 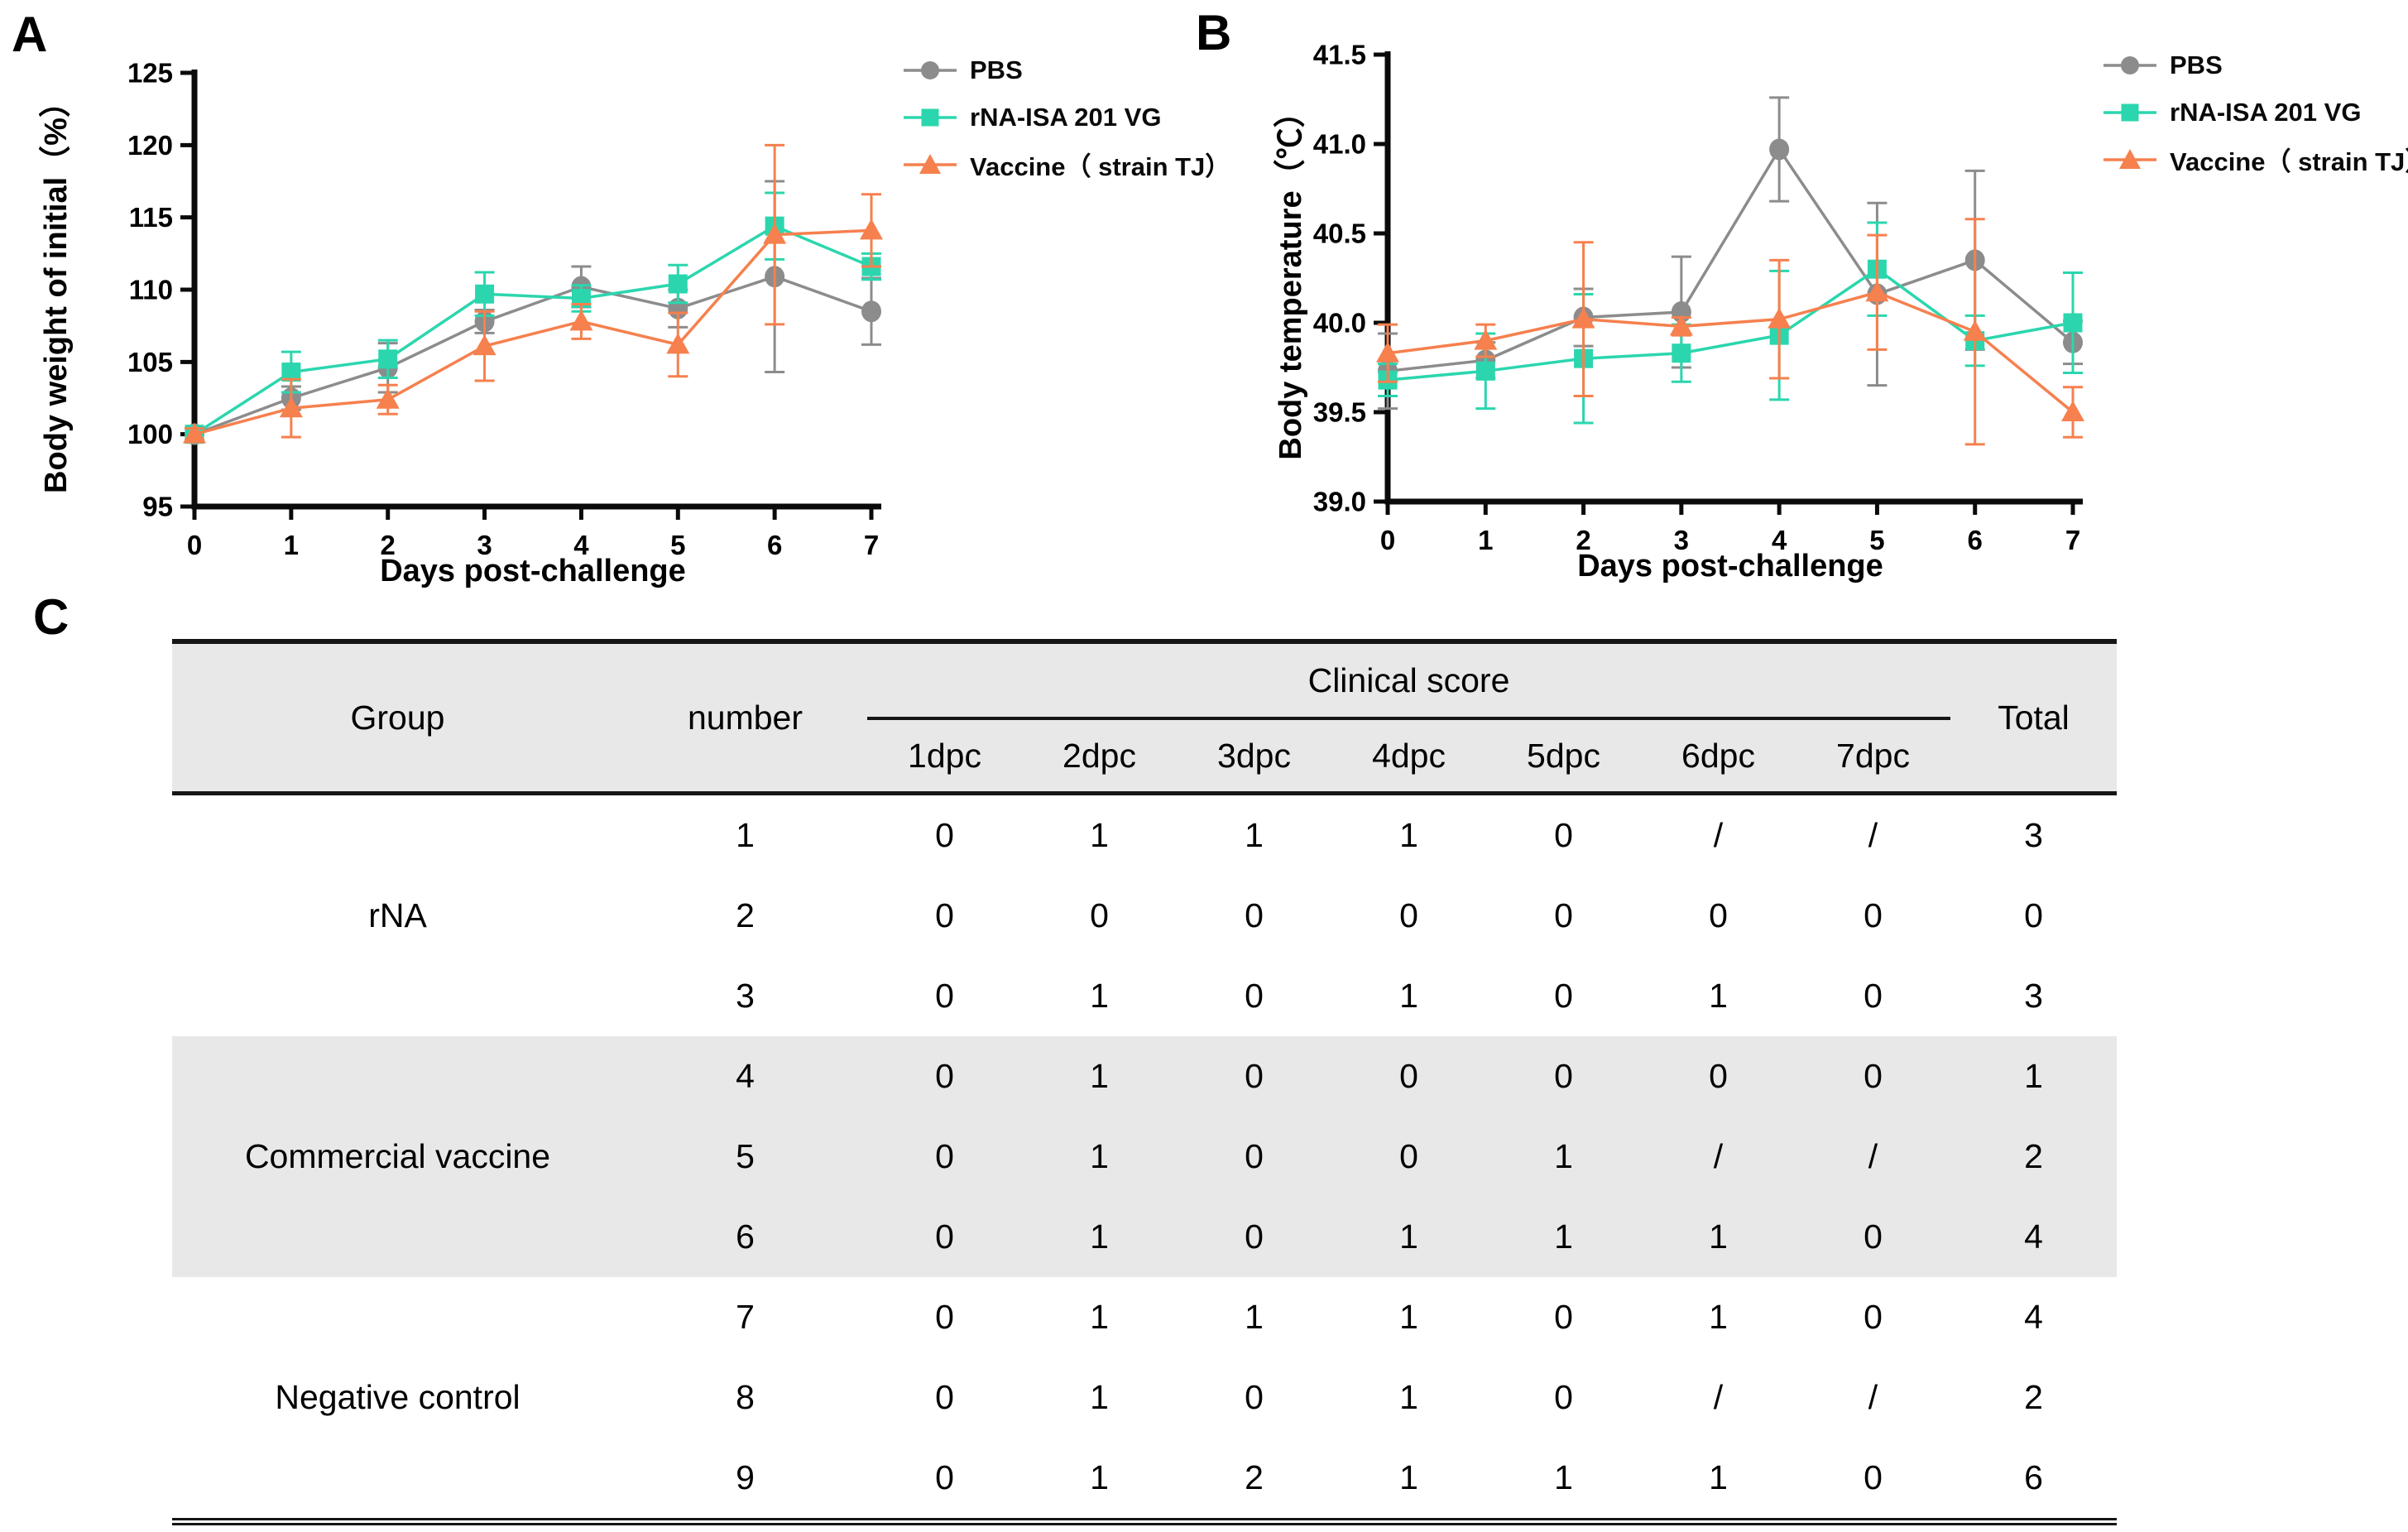 What do you see at coordinates (2196, 64) in the screenshot?
I see `legend-label: PBS` at bounding box center [2196, 64].